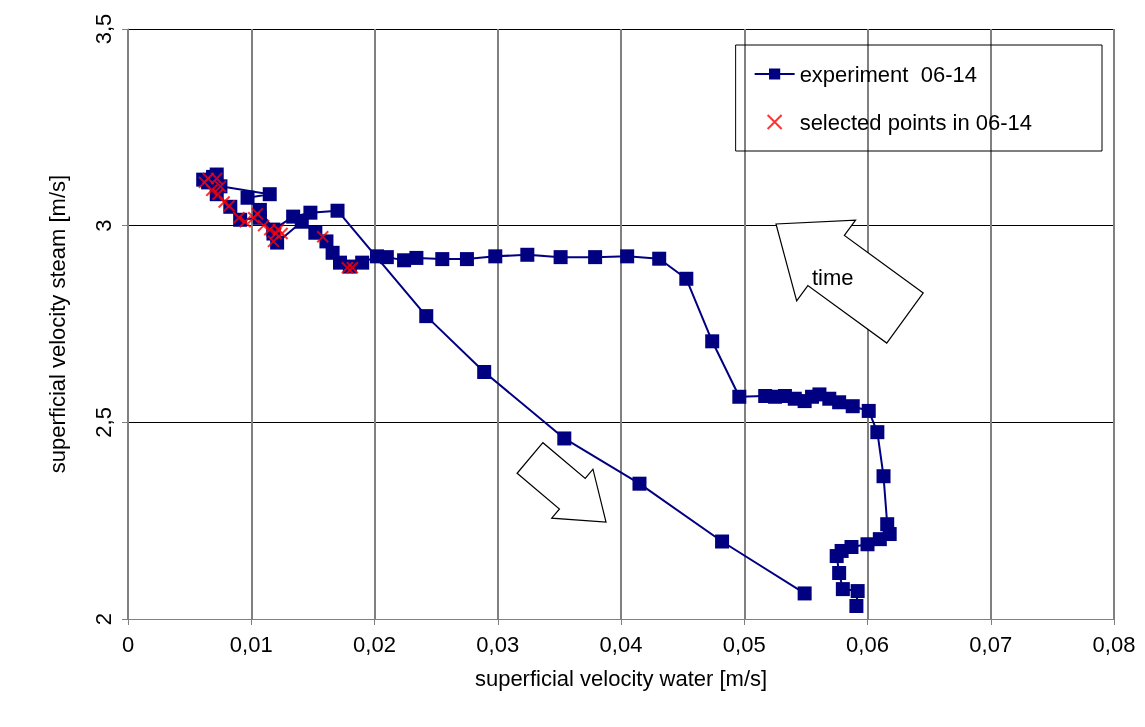 The width and height of the screenshot is (1145, 727). Describe the element at coordinates (1114, 644) in the screenshot. I see `x-tick-label: 0,08` at that location.